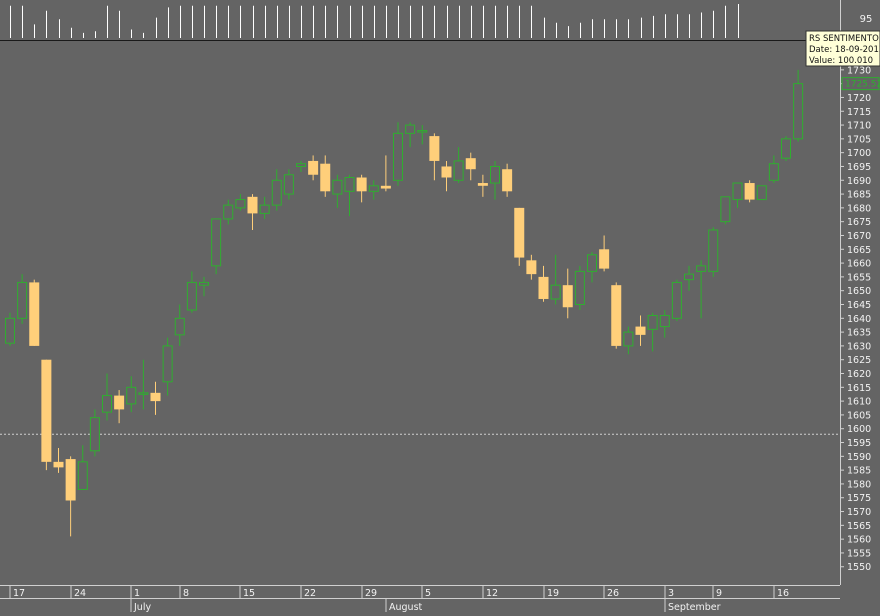 Image resolution: width=880 pixels, height=616 pixels. Describe the element at coordinates (613, 593) in the screenshot. I see `x-day-label: 26` at that location.